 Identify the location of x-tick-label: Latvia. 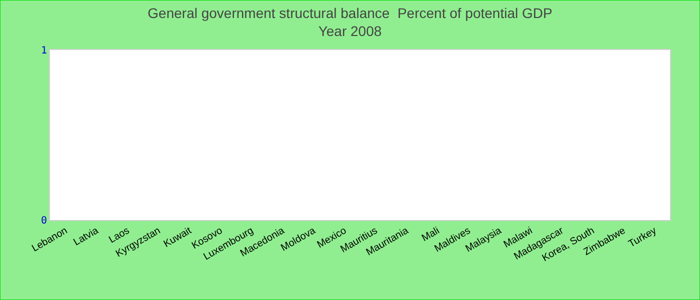
(86, 236).